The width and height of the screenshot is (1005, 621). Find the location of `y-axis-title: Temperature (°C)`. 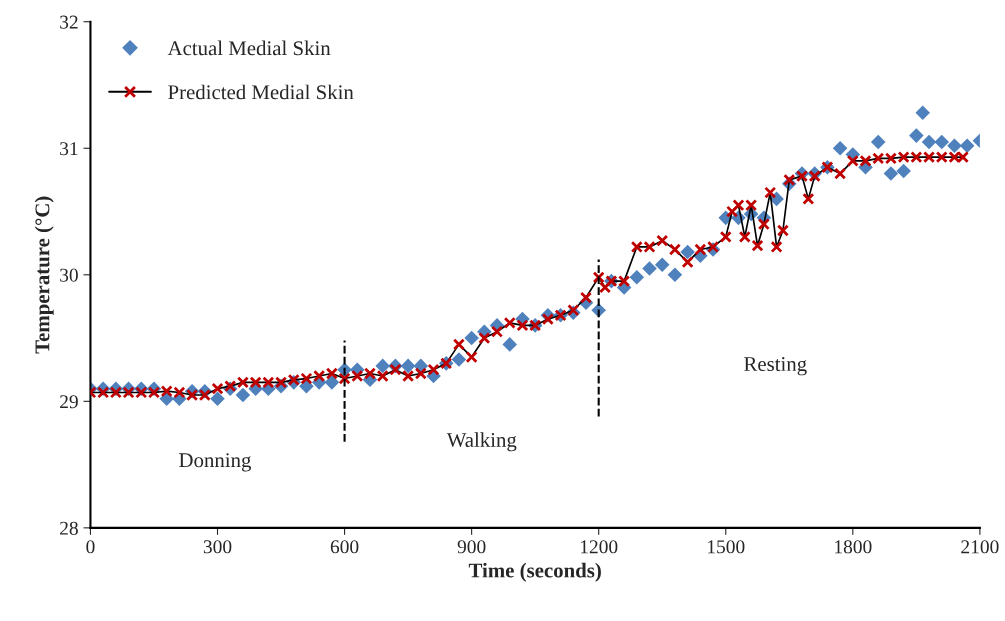

y-axis-title: Temperature (°C) is located at coordinates (44, 275).